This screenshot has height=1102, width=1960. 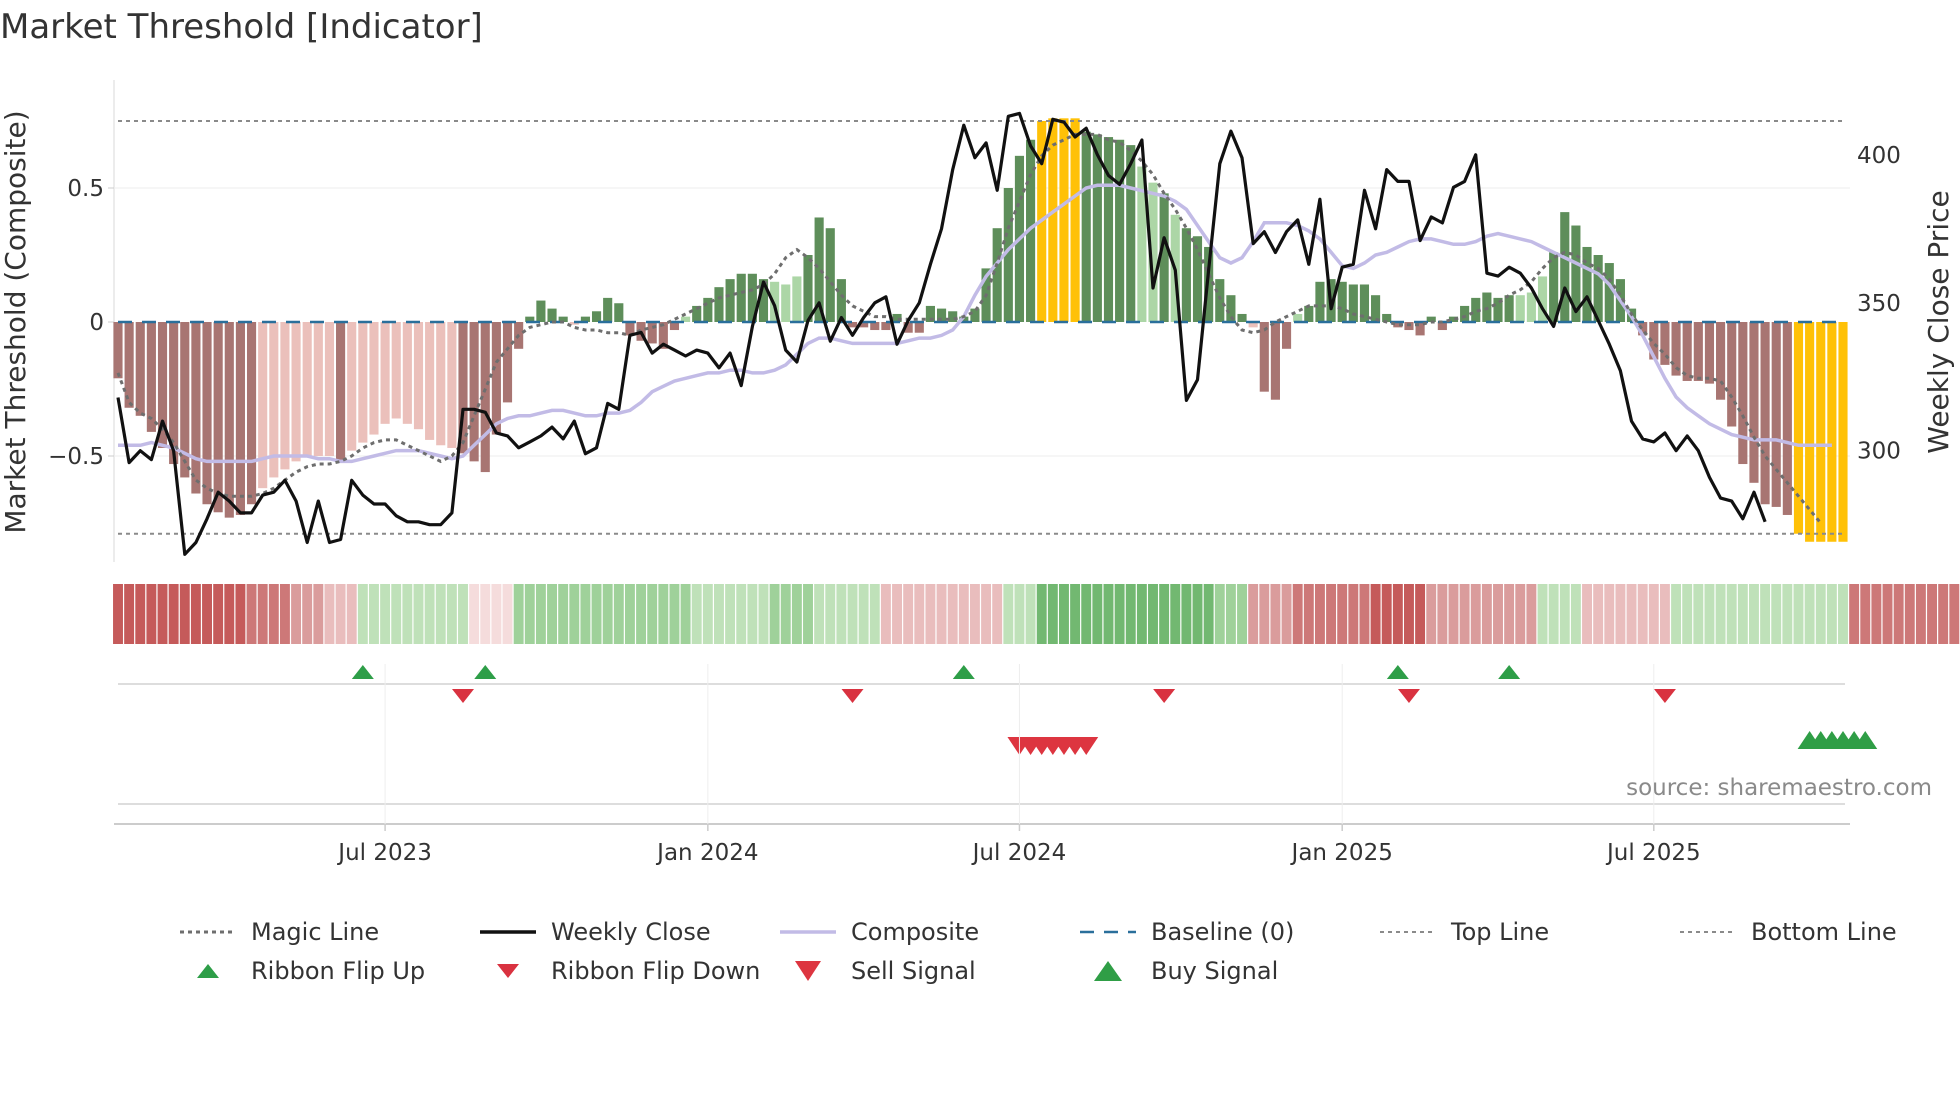 What do you see at coordinates (16, 321) in the screenshot?
I see `y-axis-left-label: Market Threshold (Composite)` at bounding box center [16, 321].